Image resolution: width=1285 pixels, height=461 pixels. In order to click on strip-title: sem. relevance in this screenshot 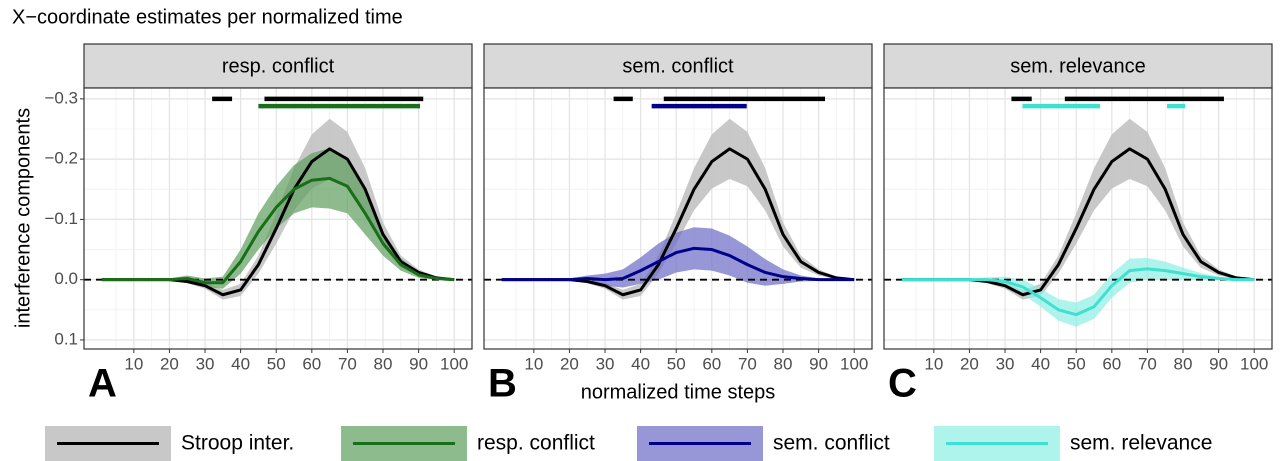, I will do `click(1078, 66)`.